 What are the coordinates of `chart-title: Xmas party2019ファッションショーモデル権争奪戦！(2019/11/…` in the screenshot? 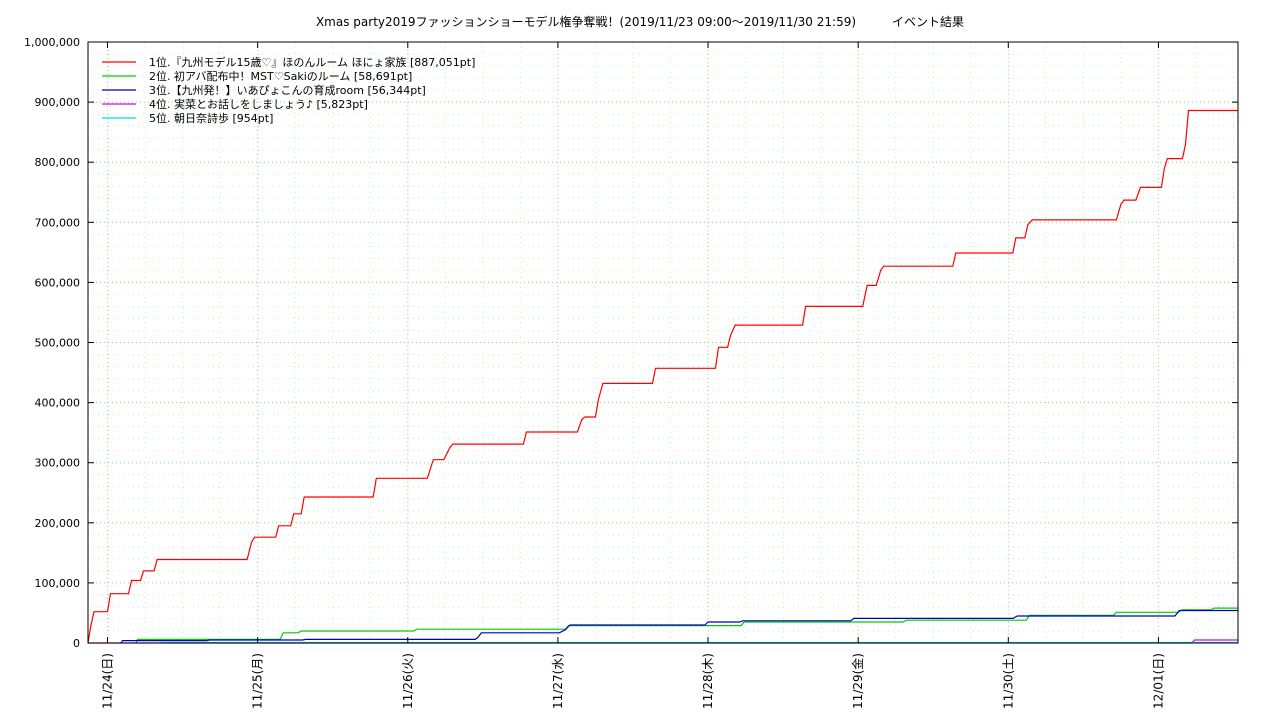 It's located at (640, 22).